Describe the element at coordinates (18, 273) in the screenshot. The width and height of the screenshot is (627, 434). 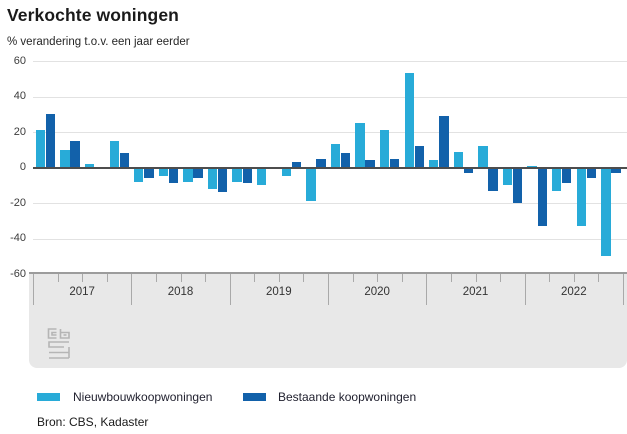
I see `y-axis-tick-label: -60` at that location.